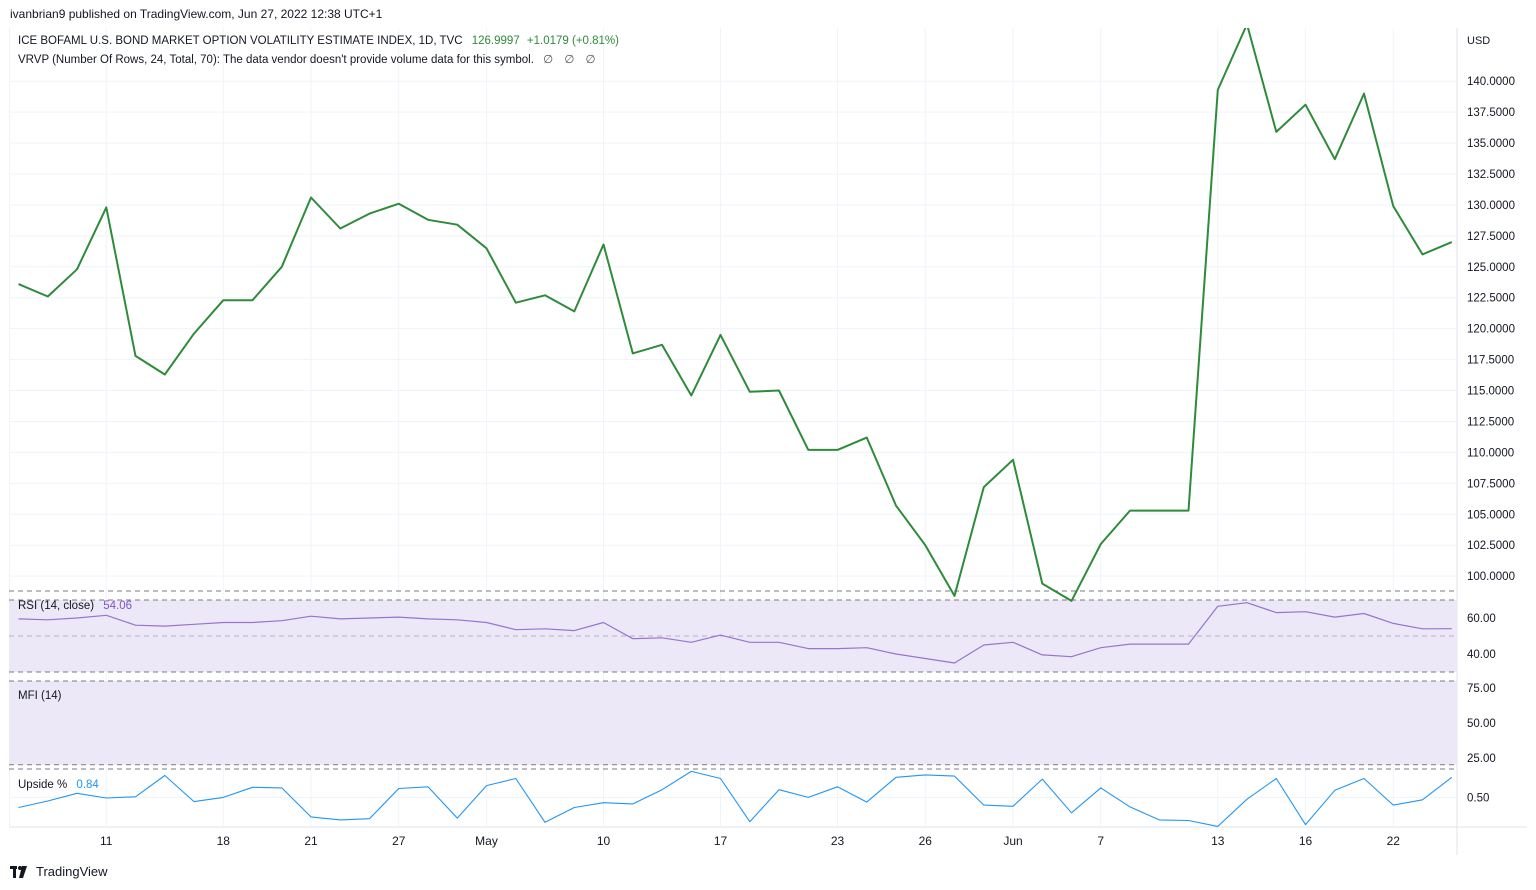 The height and width of the screenshot is (890, 1536). Describe the element at coordinates (1491, 113) in the screenshot. I see `y-tick-label: 137.5000` at that location.